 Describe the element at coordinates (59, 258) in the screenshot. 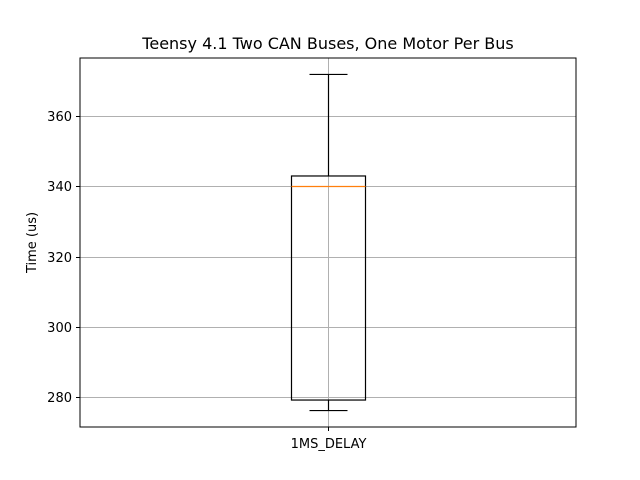

I see `y-tick-label: 320` at that location.